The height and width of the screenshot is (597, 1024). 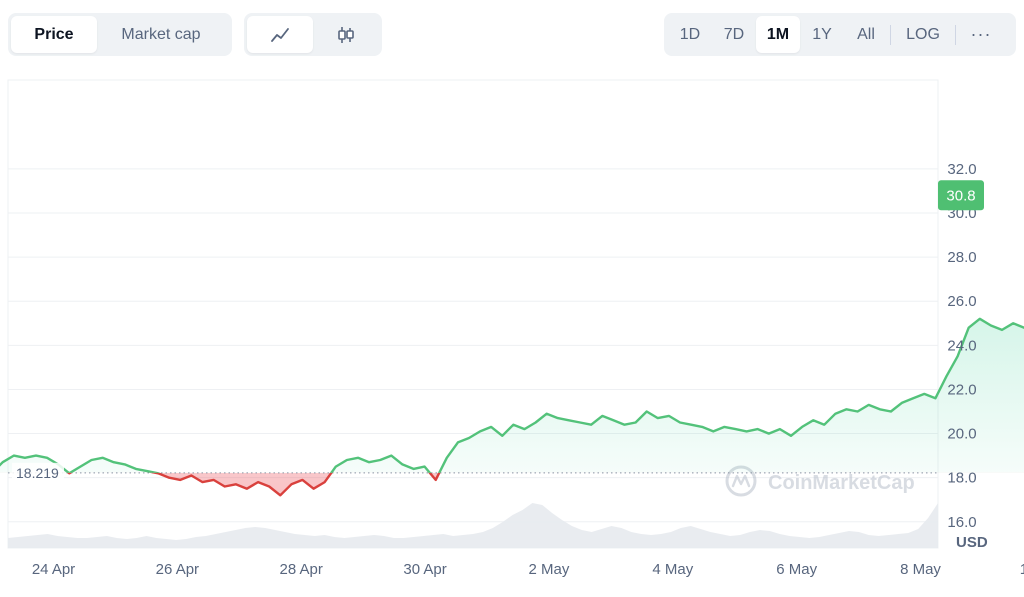 What do you see at coordinates (961, 434) in the screenshot?
I see `y-tick-label: 20.0` at bounding box center [961, 434].